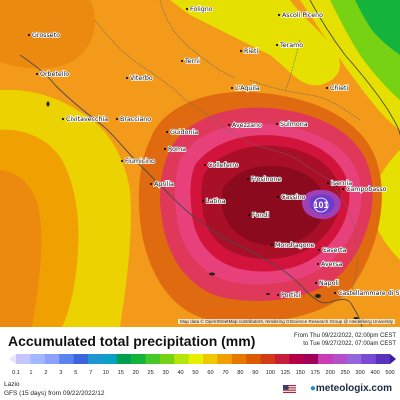 This screenshot has height=400, width=400. What do you see at coordinates (215, 201) in the screenshot?
I see `city-label: Latina` at bounding box center [215, 201].